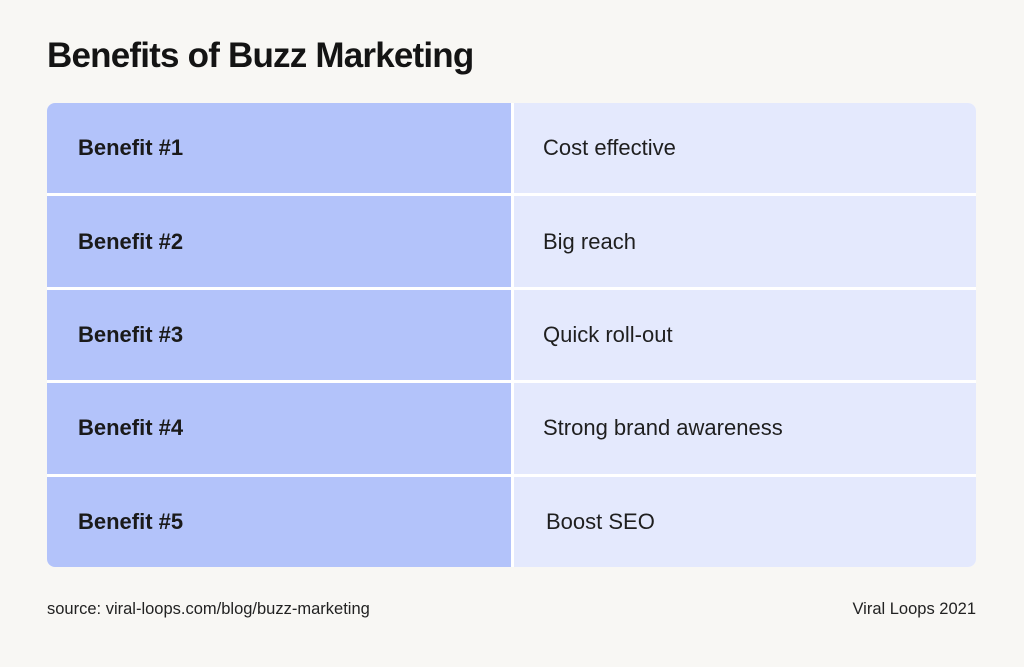 The image size is (1024, 667). What do you see at coordinates (260, 55) in the screenshot?
I see `page-title: Benefits of Buzz Marketing` at bounding box center [260, 55].